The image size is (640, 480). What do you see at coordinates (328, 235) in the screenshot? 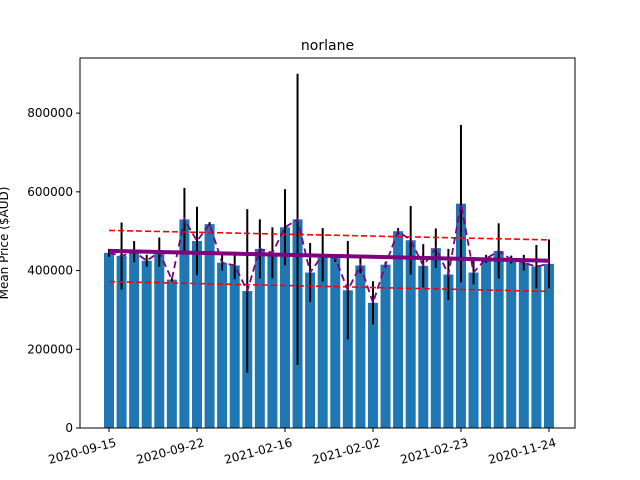
I see `upper-band-line` at bounding box center [328, 235].